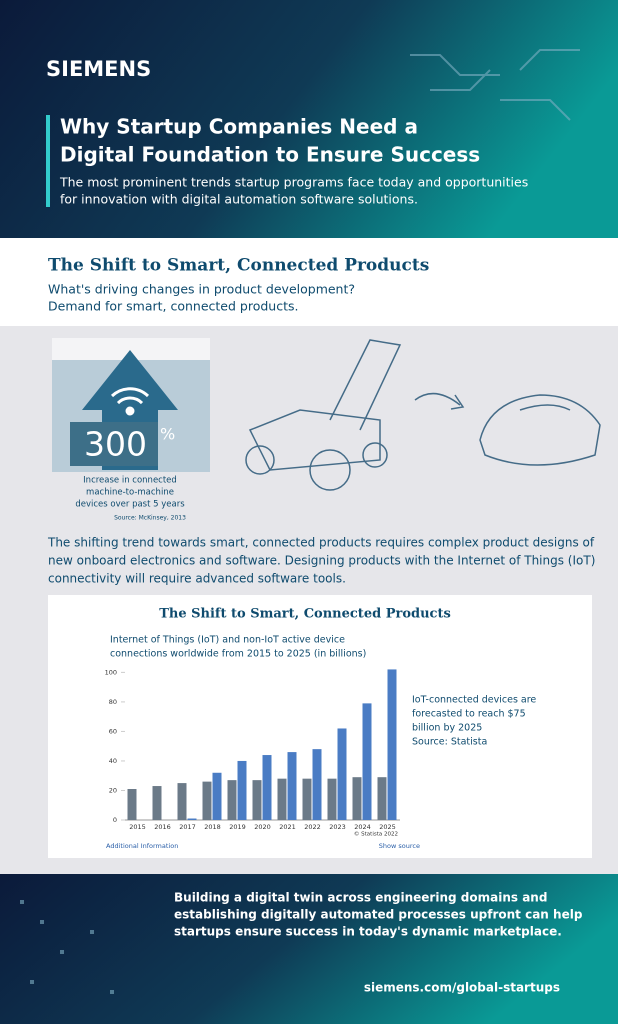  Describe the element at coordinates (462, 988) in the screenshot. I see `footer-url: siemens.com/global-startups` at that location.